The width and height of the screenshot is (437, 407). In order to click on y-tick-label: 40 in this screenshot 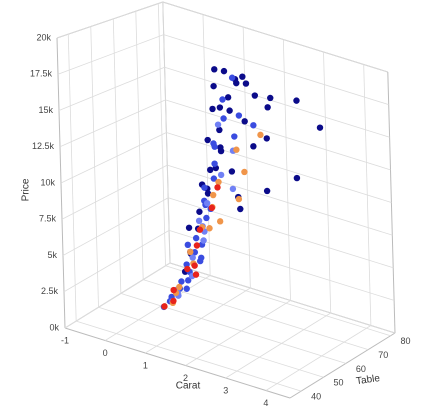, I will do `click(316, 396)`.